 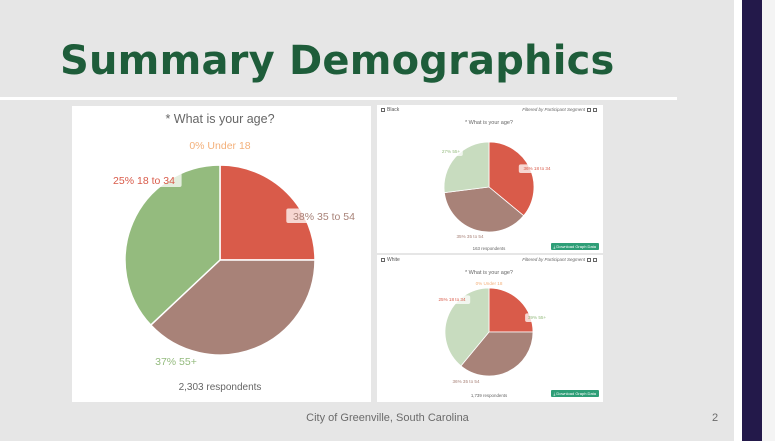 I want to click on slide-title: Summary Demographics, so click(x=337, y=61).